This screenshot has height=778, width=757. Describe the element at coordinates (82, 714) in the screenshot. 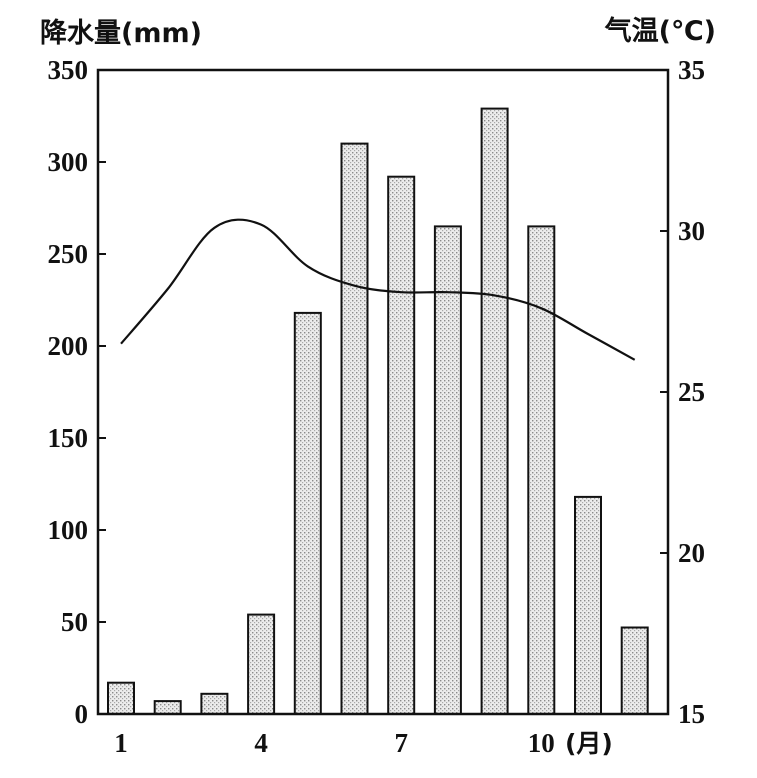

I see `left-tick-label-0: 0` at that location.